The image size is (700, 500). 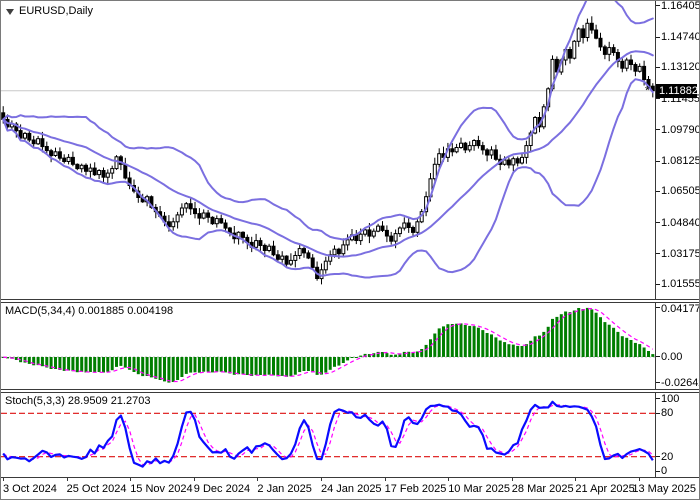 I want to click on macd-scale: 0.041777 0.00 -0.026427, so click(x=677, y=346).